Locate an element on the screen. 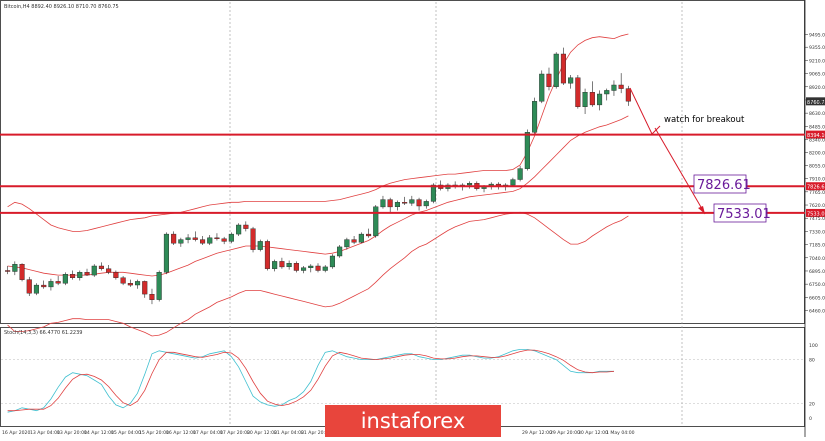  stoch-level-100: 100 is located at coordinates (813, 346).